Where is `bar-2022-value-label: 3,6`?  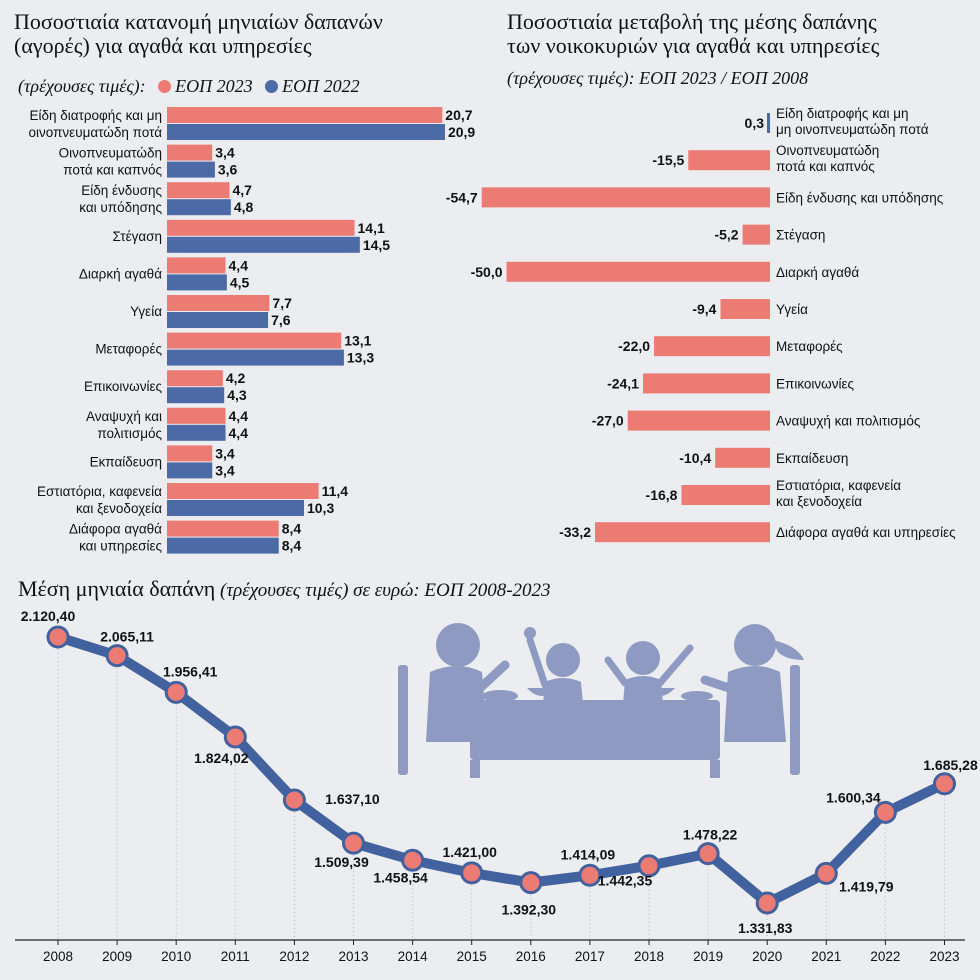 bar-2022-value-label: 3,6 is located at coordinates (228, 170).